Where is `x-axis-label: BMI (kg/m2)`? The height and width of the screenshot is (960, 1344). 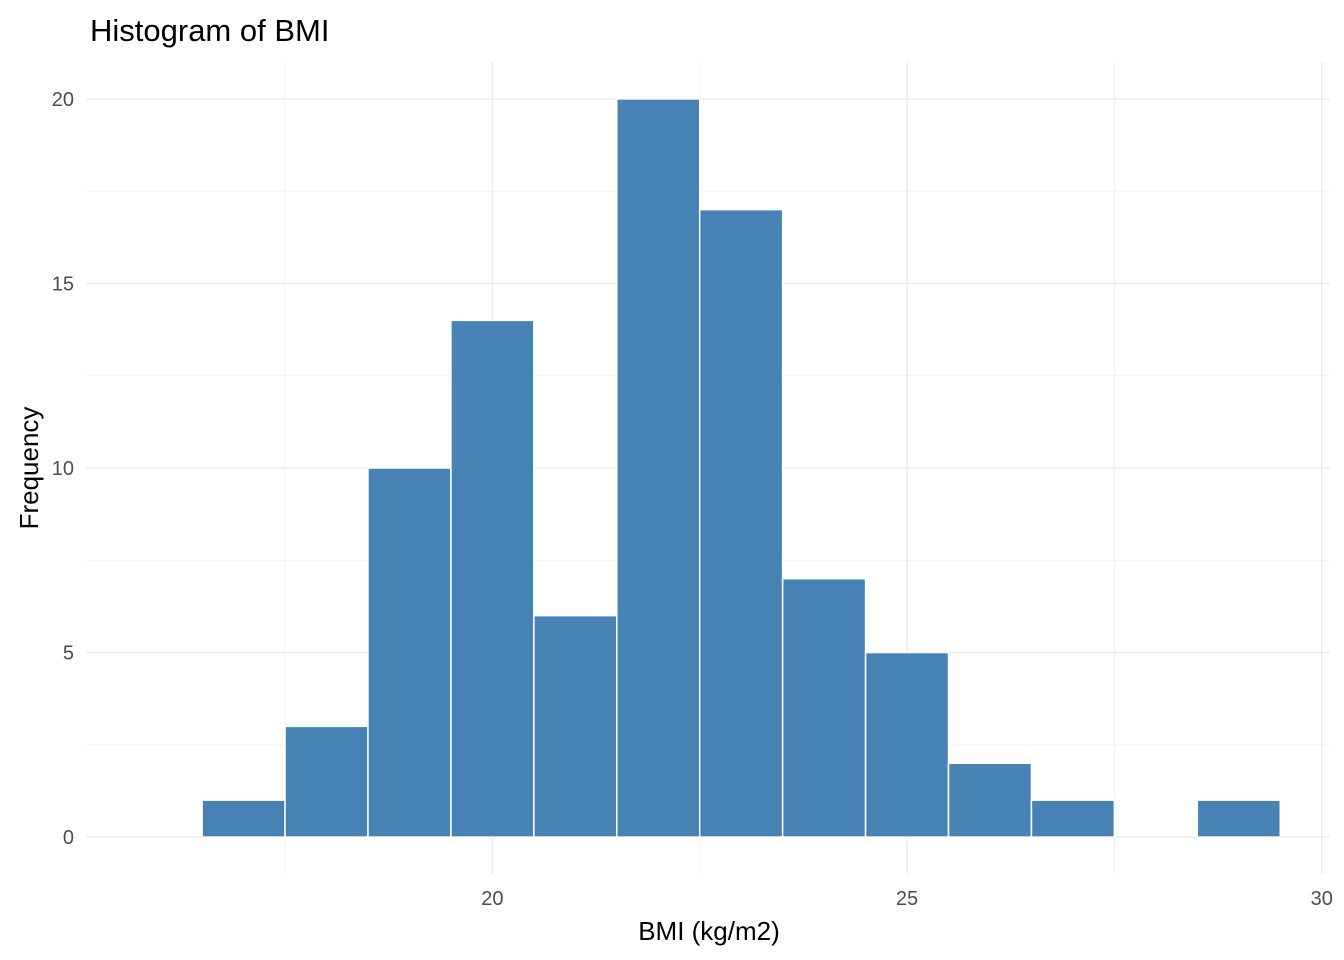 x-axis-label: BMI (kg/m2) is located at coordinates (709, 931).